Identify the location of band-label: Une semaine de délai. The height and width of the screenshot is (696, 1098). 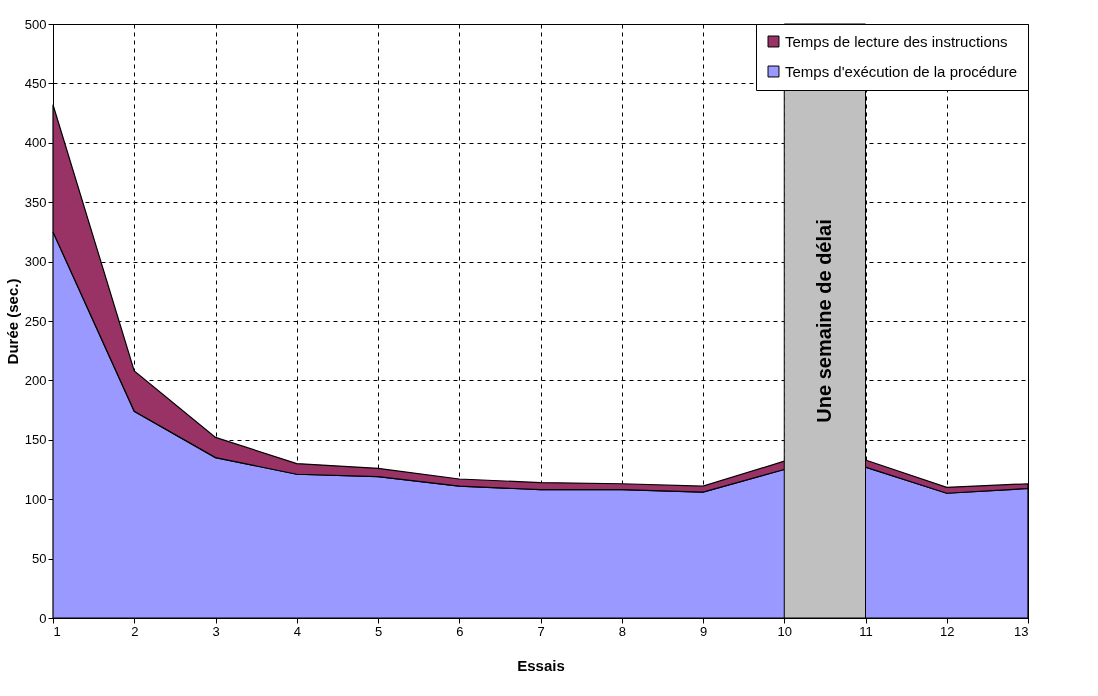
(823, 321).